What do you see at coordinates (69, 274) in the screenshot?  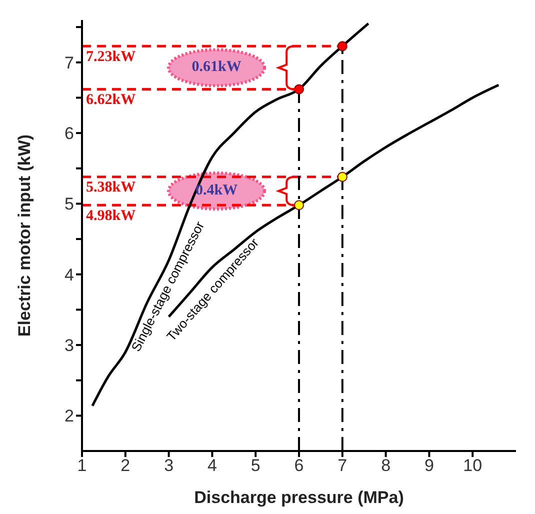 I see `y-tick-label: 4` at bounding box center [69, 274].